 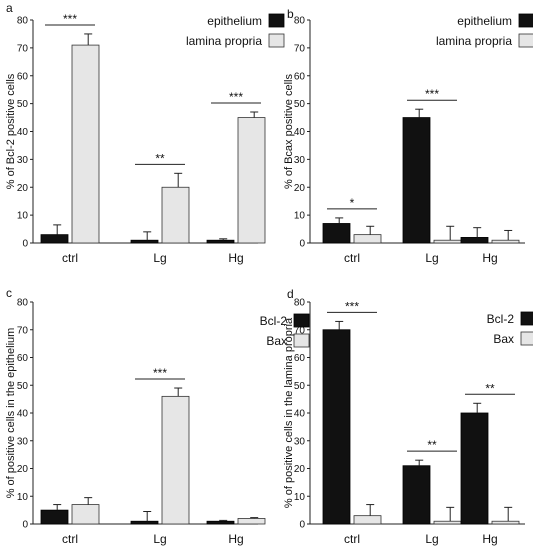 I want to click on bar-bcl-2-hg, so click(x=220, y=522).